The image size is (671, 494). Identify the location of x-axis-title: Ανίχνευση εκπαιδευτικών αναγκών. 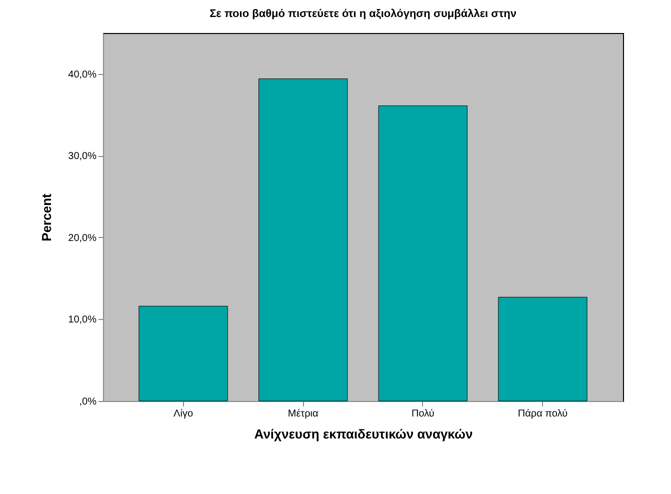
(363, 434).